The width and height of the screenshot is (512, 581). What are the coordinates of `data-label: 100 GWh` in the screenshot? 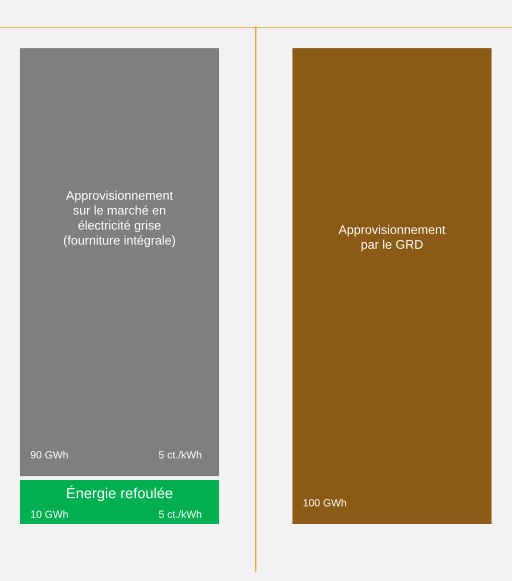 It's located at (325, 502).